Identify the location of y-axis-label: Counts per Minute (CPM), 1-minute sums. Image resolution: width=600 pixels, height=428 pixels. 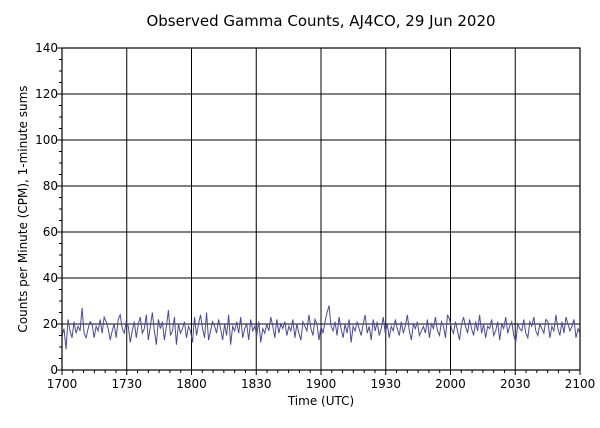
(23, 208).